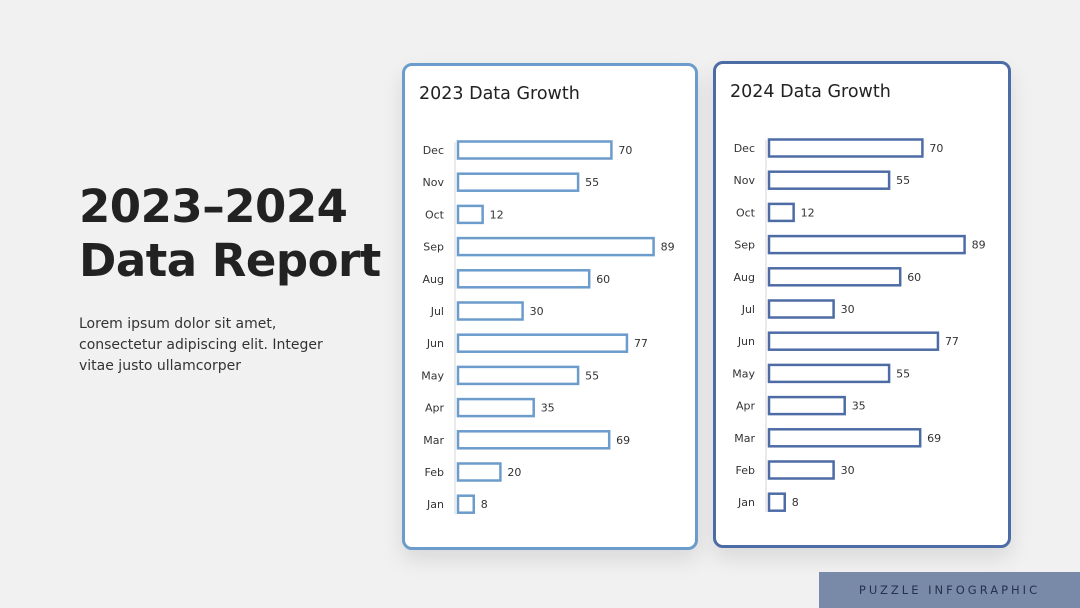  What do you see at coordinates (499, 94) in the screenshot?
I see `chart-title: 2023 Data Growth` at bounding box center [499, 94].